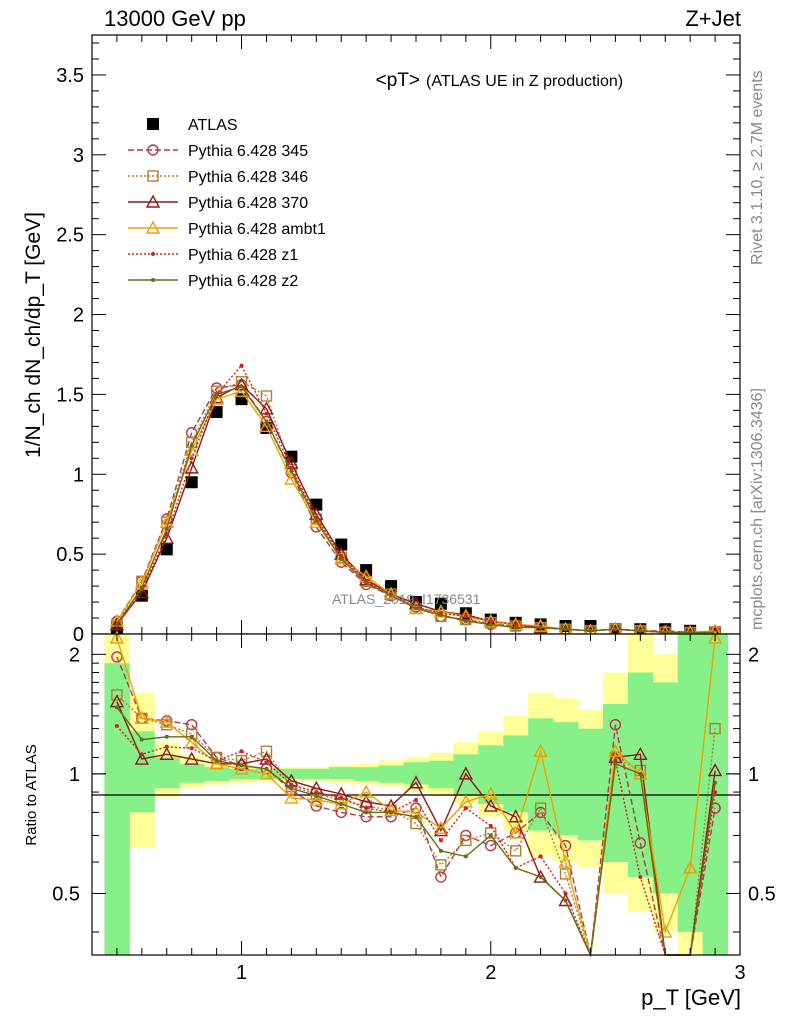  What do you see at coordinates (757, 167) in the screenshot?
I see `rivet-label: Rivet 3.1.10, ≥ 2.7M events` at bounding box center [757, 167].